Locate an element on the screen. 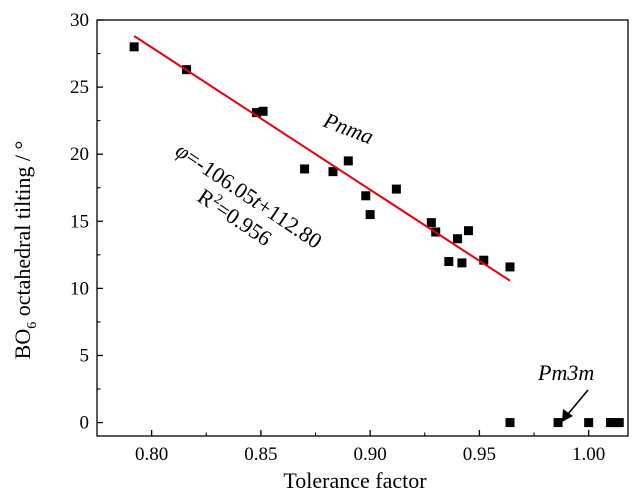 Image resolution: width=632 pixels, height=494 pixels. annotation-pm3m: Pm3m is located at coordinates (565, 372).